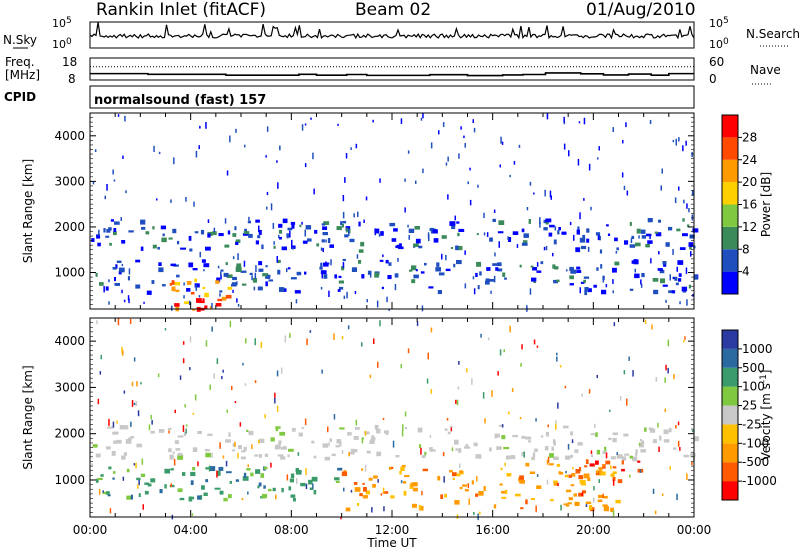  What do you see at coordinates (22, 75) in the screenshot?
I see `freq-unit-label: [MHz]` at bounding box center [22, 75].